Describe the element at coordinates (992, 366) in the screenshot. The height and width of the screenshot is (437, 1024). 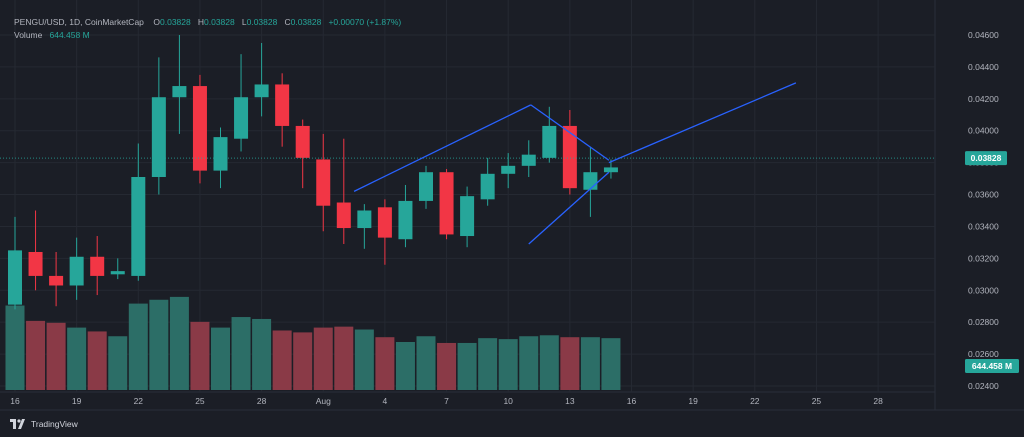
I see `volume-badge: 644.458 M` at that location.